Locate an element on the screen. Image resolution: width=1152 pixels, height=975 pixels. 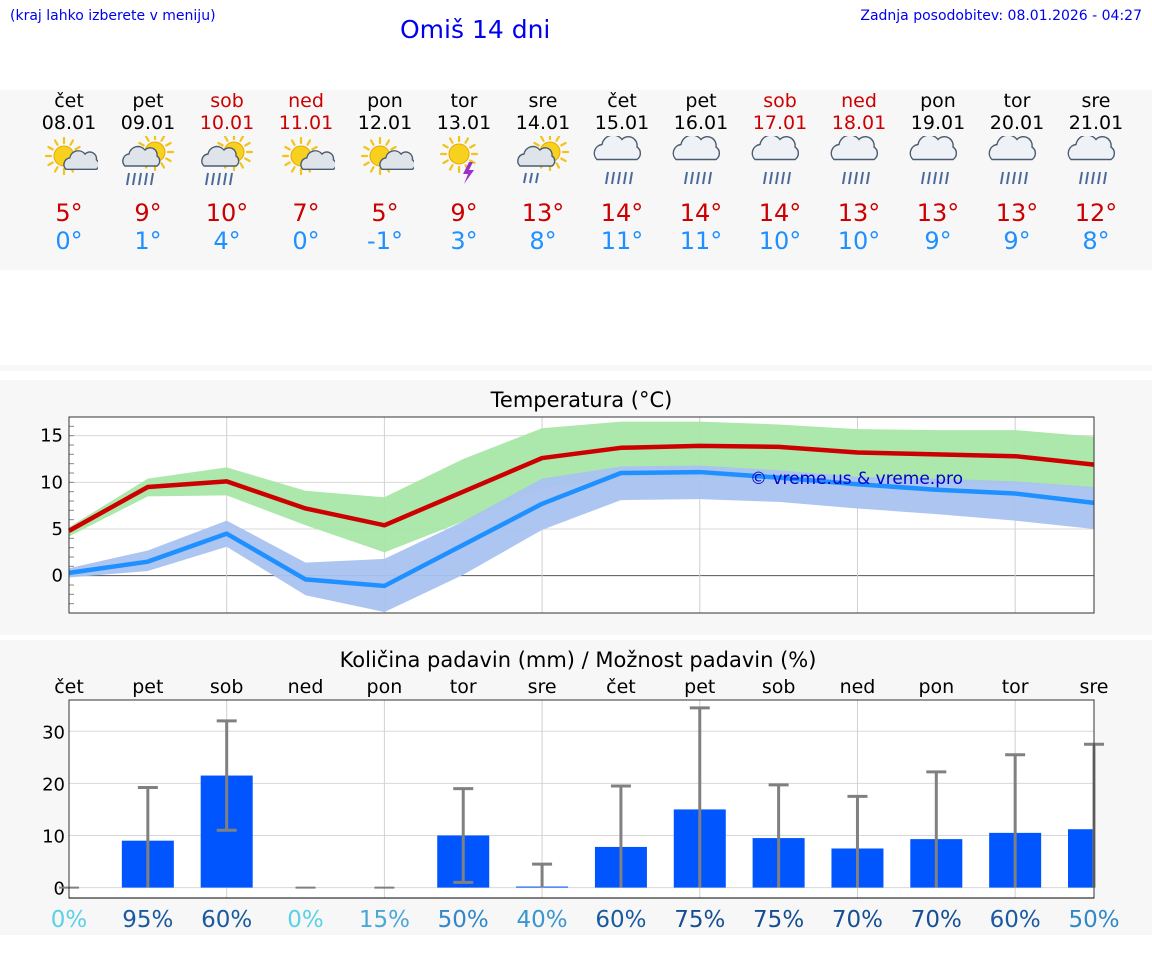
precip-bar is located at coordinates (1081, 858).